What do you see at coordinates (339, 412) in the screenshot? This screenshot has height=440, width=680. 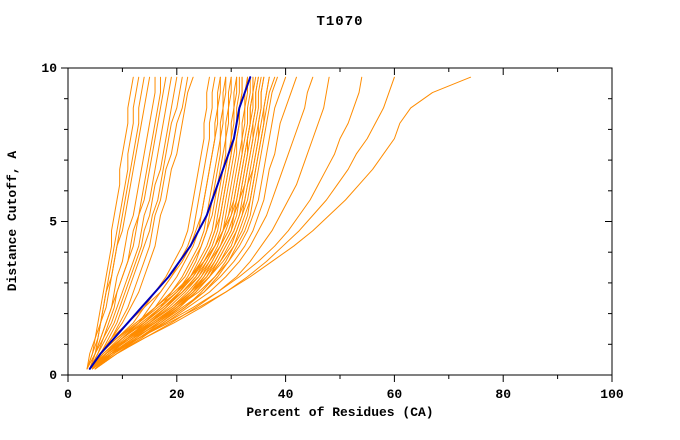 I see `x-axis-label: Percent of Residues (CA)` at bounding box center [339, 412].